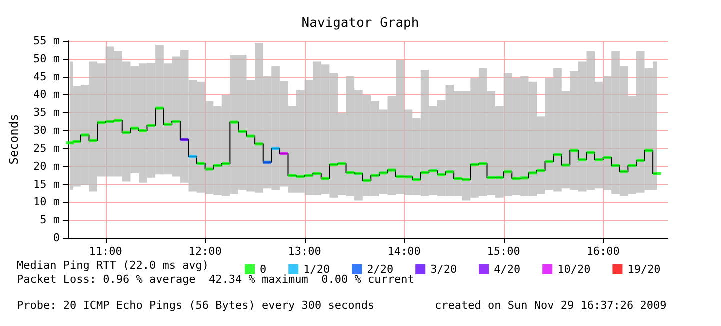 The image size is (721, 326). Describe the element at coordinates (263, 269) in the screenshot. I see `legend-label: 0` at that location.